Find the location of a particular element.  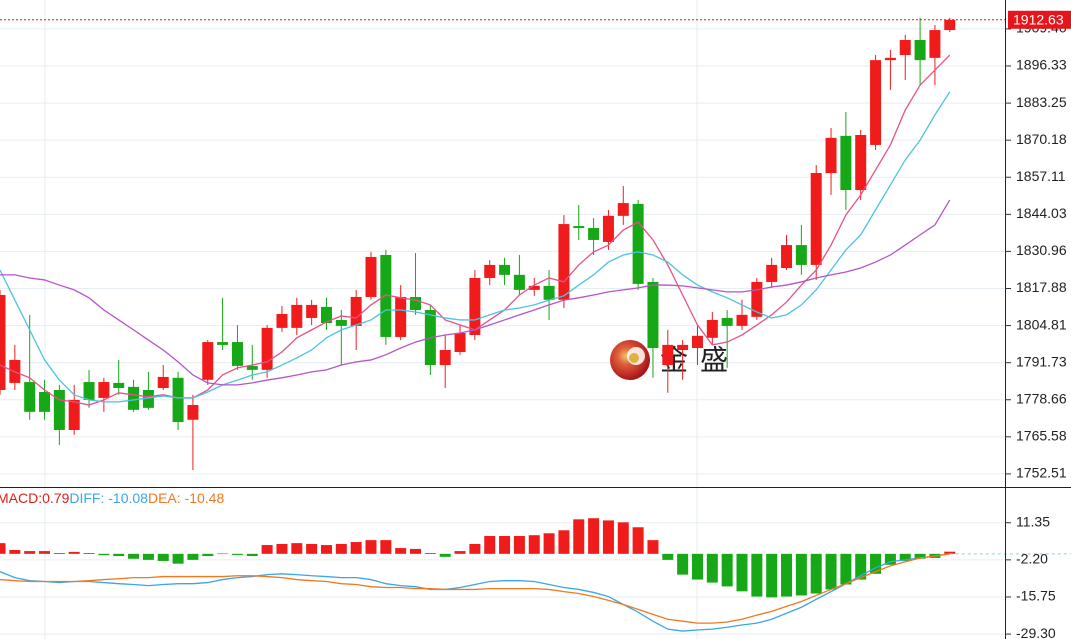

y-tick-label: 1870.18 is located at coordinates (1041, 139).